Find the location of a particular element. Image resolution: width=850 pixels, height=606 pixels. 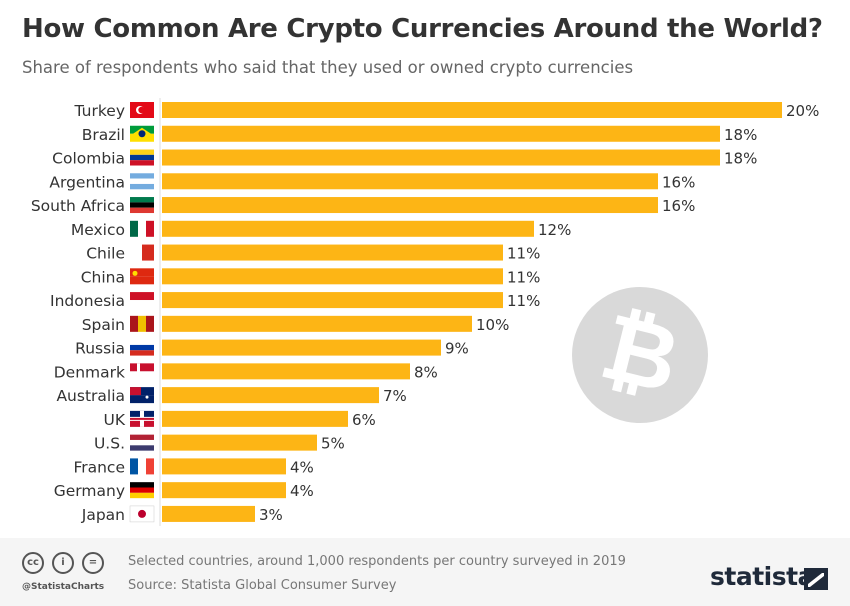

bar-russia is located at coordinates (301, 347).